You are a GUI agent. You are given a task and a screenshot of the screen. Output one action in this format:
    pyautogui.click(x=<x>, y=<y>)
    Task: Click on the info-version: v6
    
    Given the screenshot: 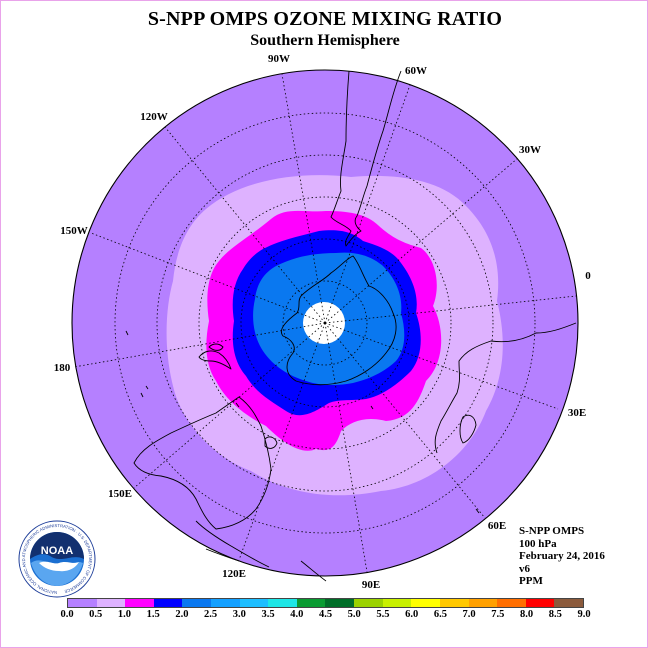 What is the action you would take?
    pyautogui.click(x=524, y=568)
    